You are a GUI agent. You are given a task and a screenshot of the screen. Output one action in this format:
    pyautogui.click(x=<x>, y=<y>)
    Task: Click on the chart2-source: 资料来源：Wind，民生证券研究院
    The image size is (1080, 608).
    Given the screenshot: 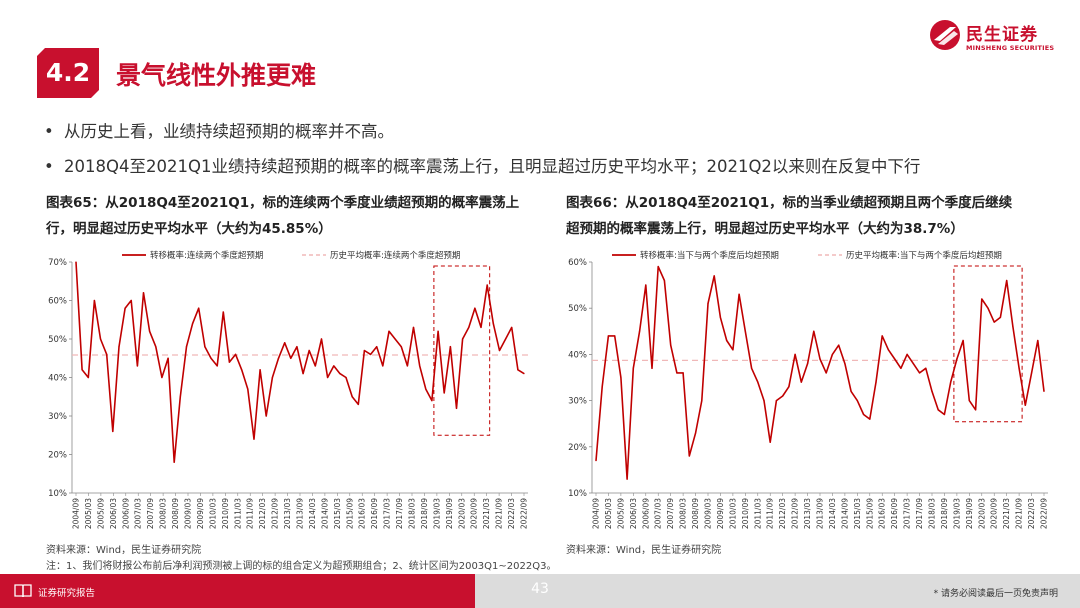 What is the action you would take?
    pyautogui.click(x=644, y=550)
    